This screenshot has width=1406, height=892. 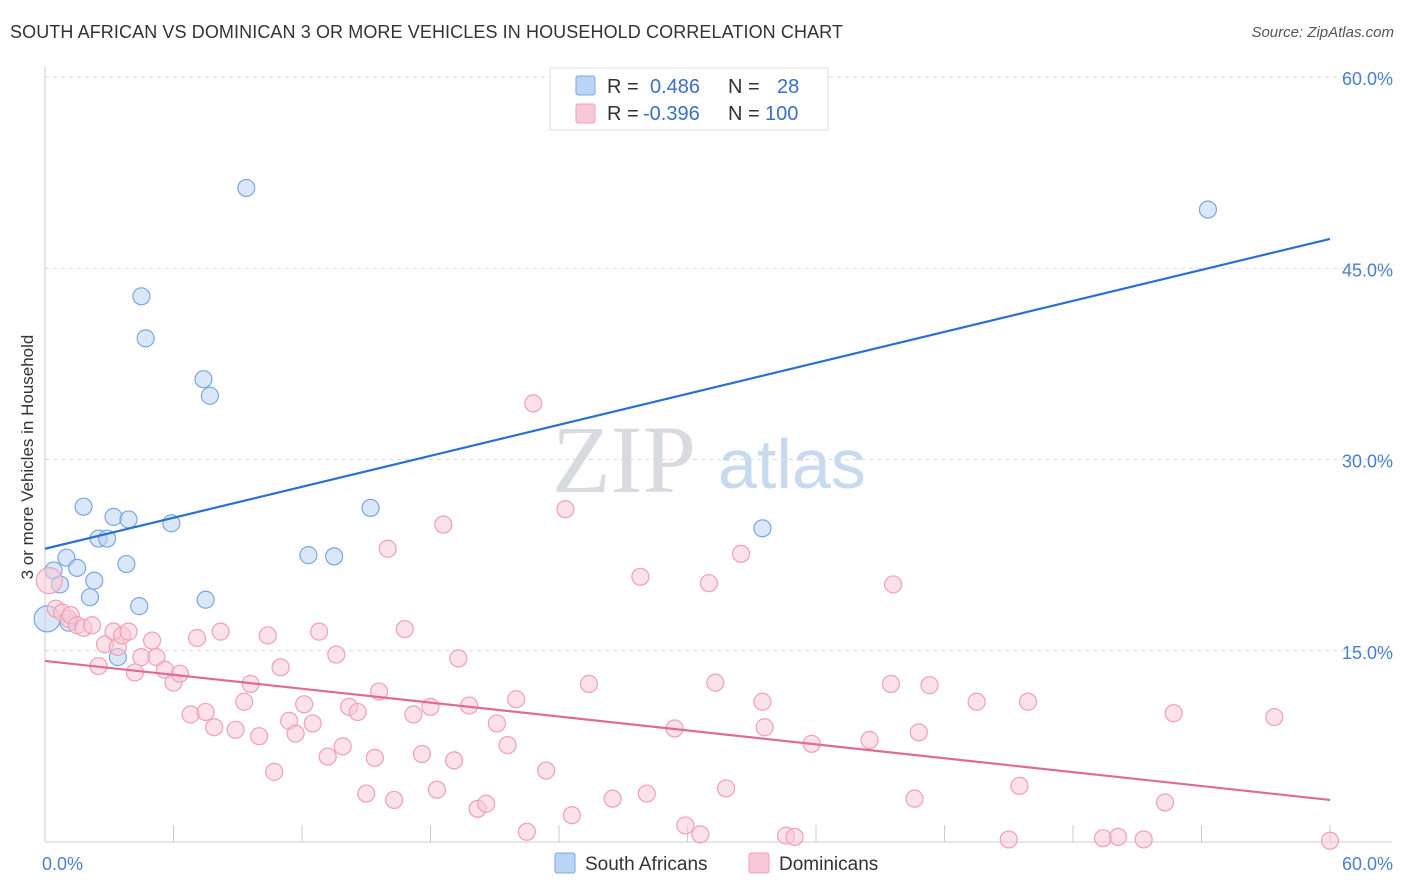 I want to click on legend: R = 0.486 N = 28 R = -0.396 N = 100, so click(x=689, y=99).